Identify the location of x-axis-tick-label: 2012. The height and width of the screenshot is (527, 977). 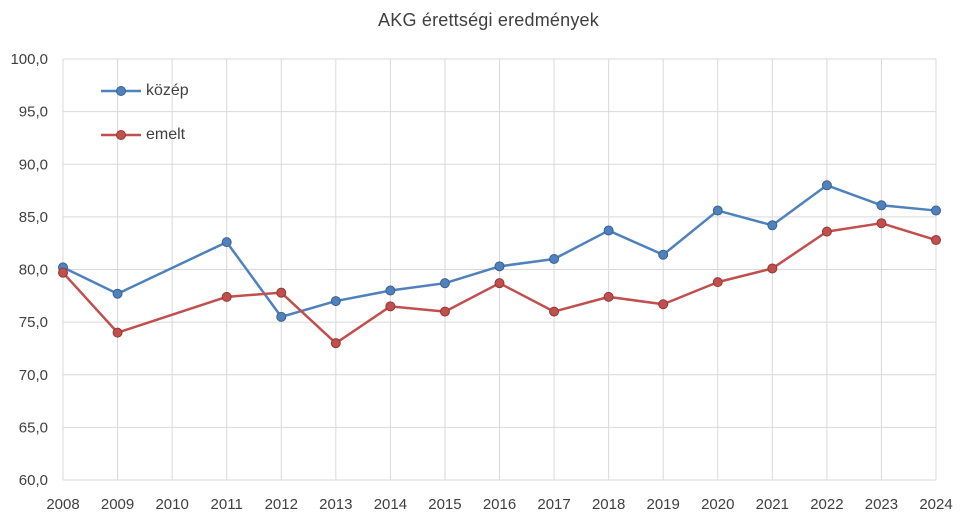
(281, 504).